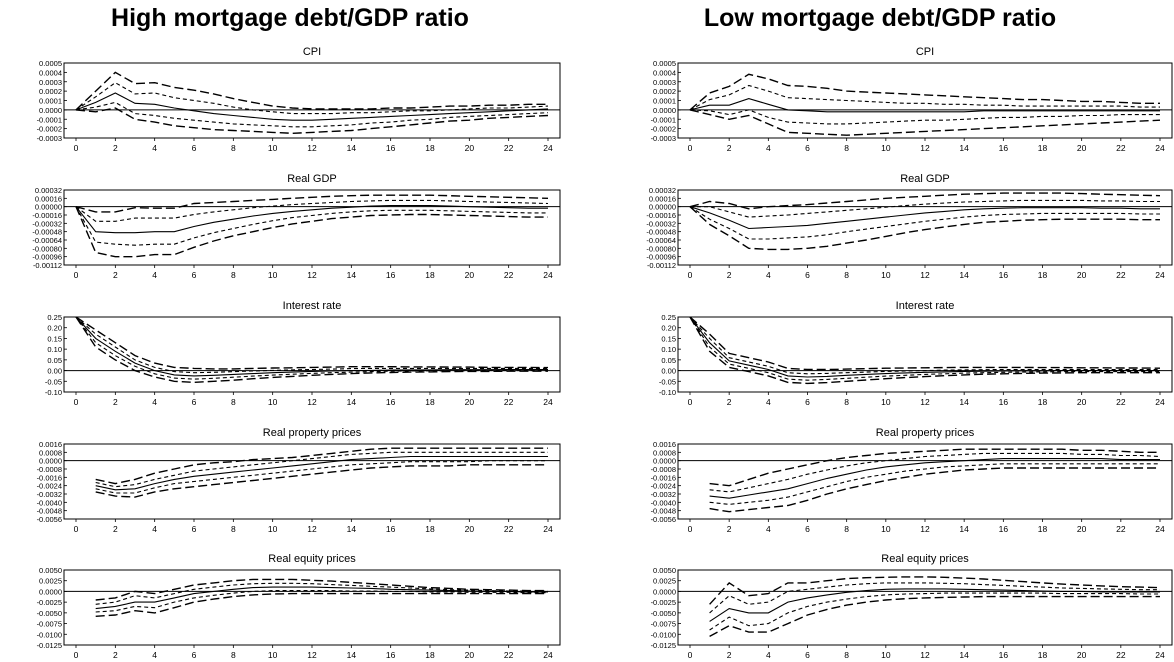 This screenshot has width=1174, height=662. Describe the element at coordinates (312, 559) in the screenshot. I see `panel-title: Real equity prices` at that location.